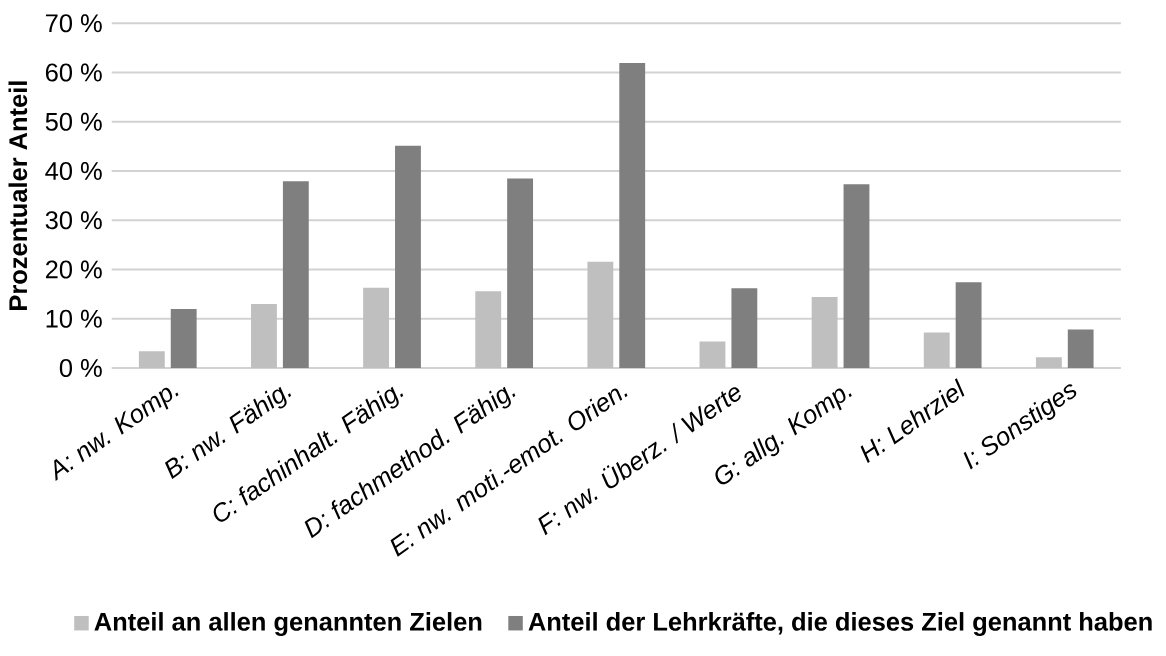 The width and height of the screenshot is (1166, 656). Describe the element at coordinates (80, 368) in the screenshot. I see `y-tick-label: 0 %` at that location.